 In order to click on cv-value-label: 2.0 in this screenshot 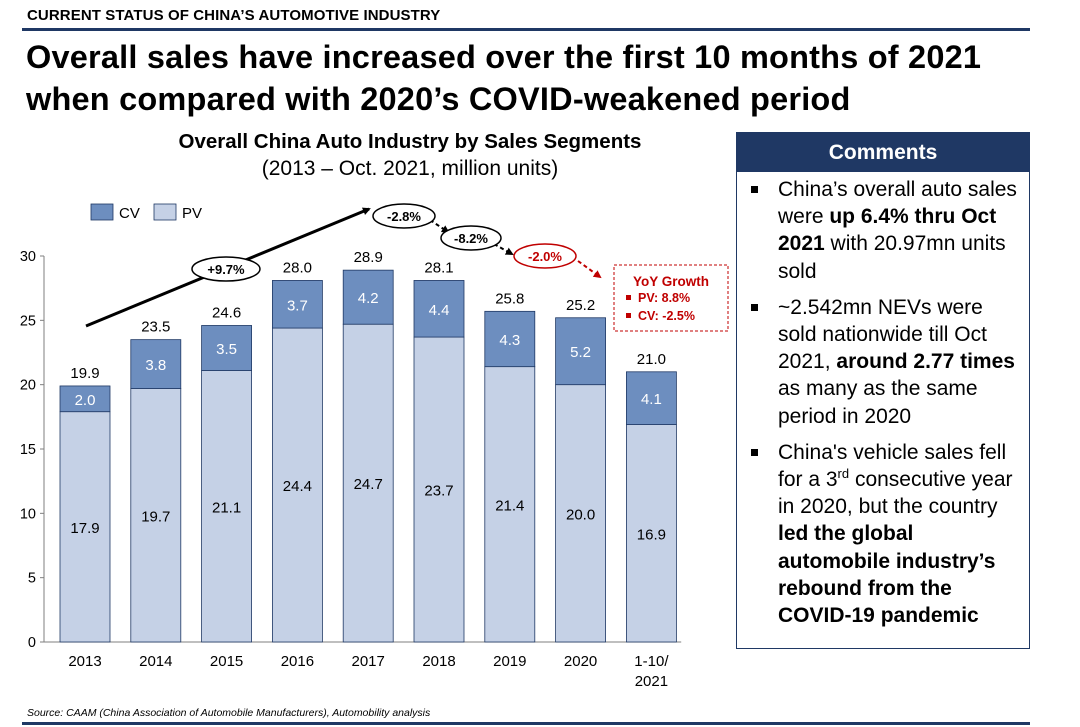, I will do `click(85, 400)`.